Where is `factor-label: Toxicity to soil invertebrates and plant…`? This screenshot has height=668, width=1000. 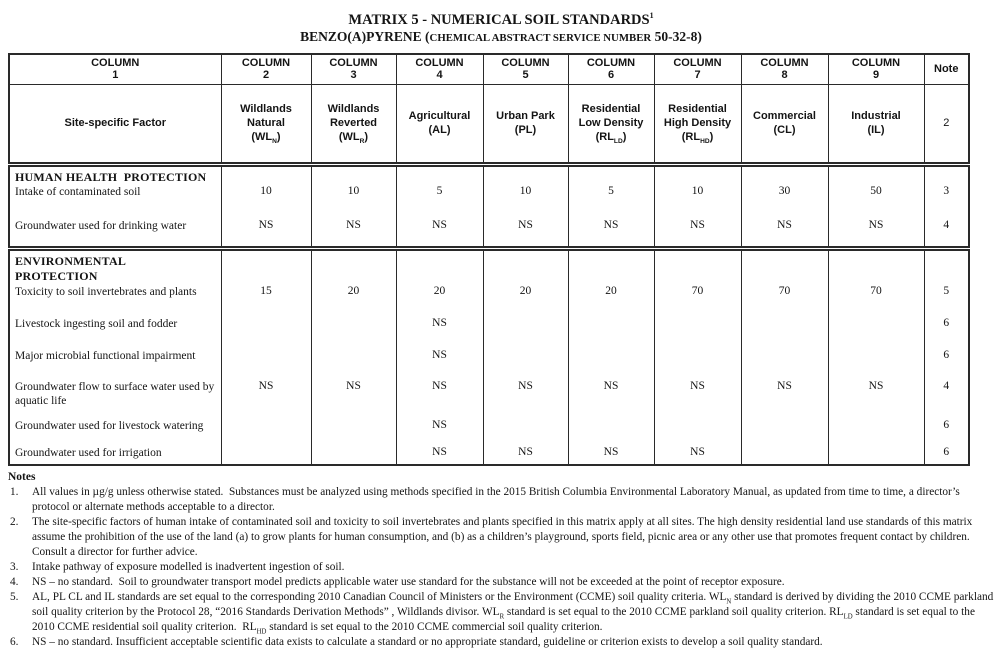
factor-label: Toxicity to soil invertebrates and plant… is located at coordinates (115, 299).